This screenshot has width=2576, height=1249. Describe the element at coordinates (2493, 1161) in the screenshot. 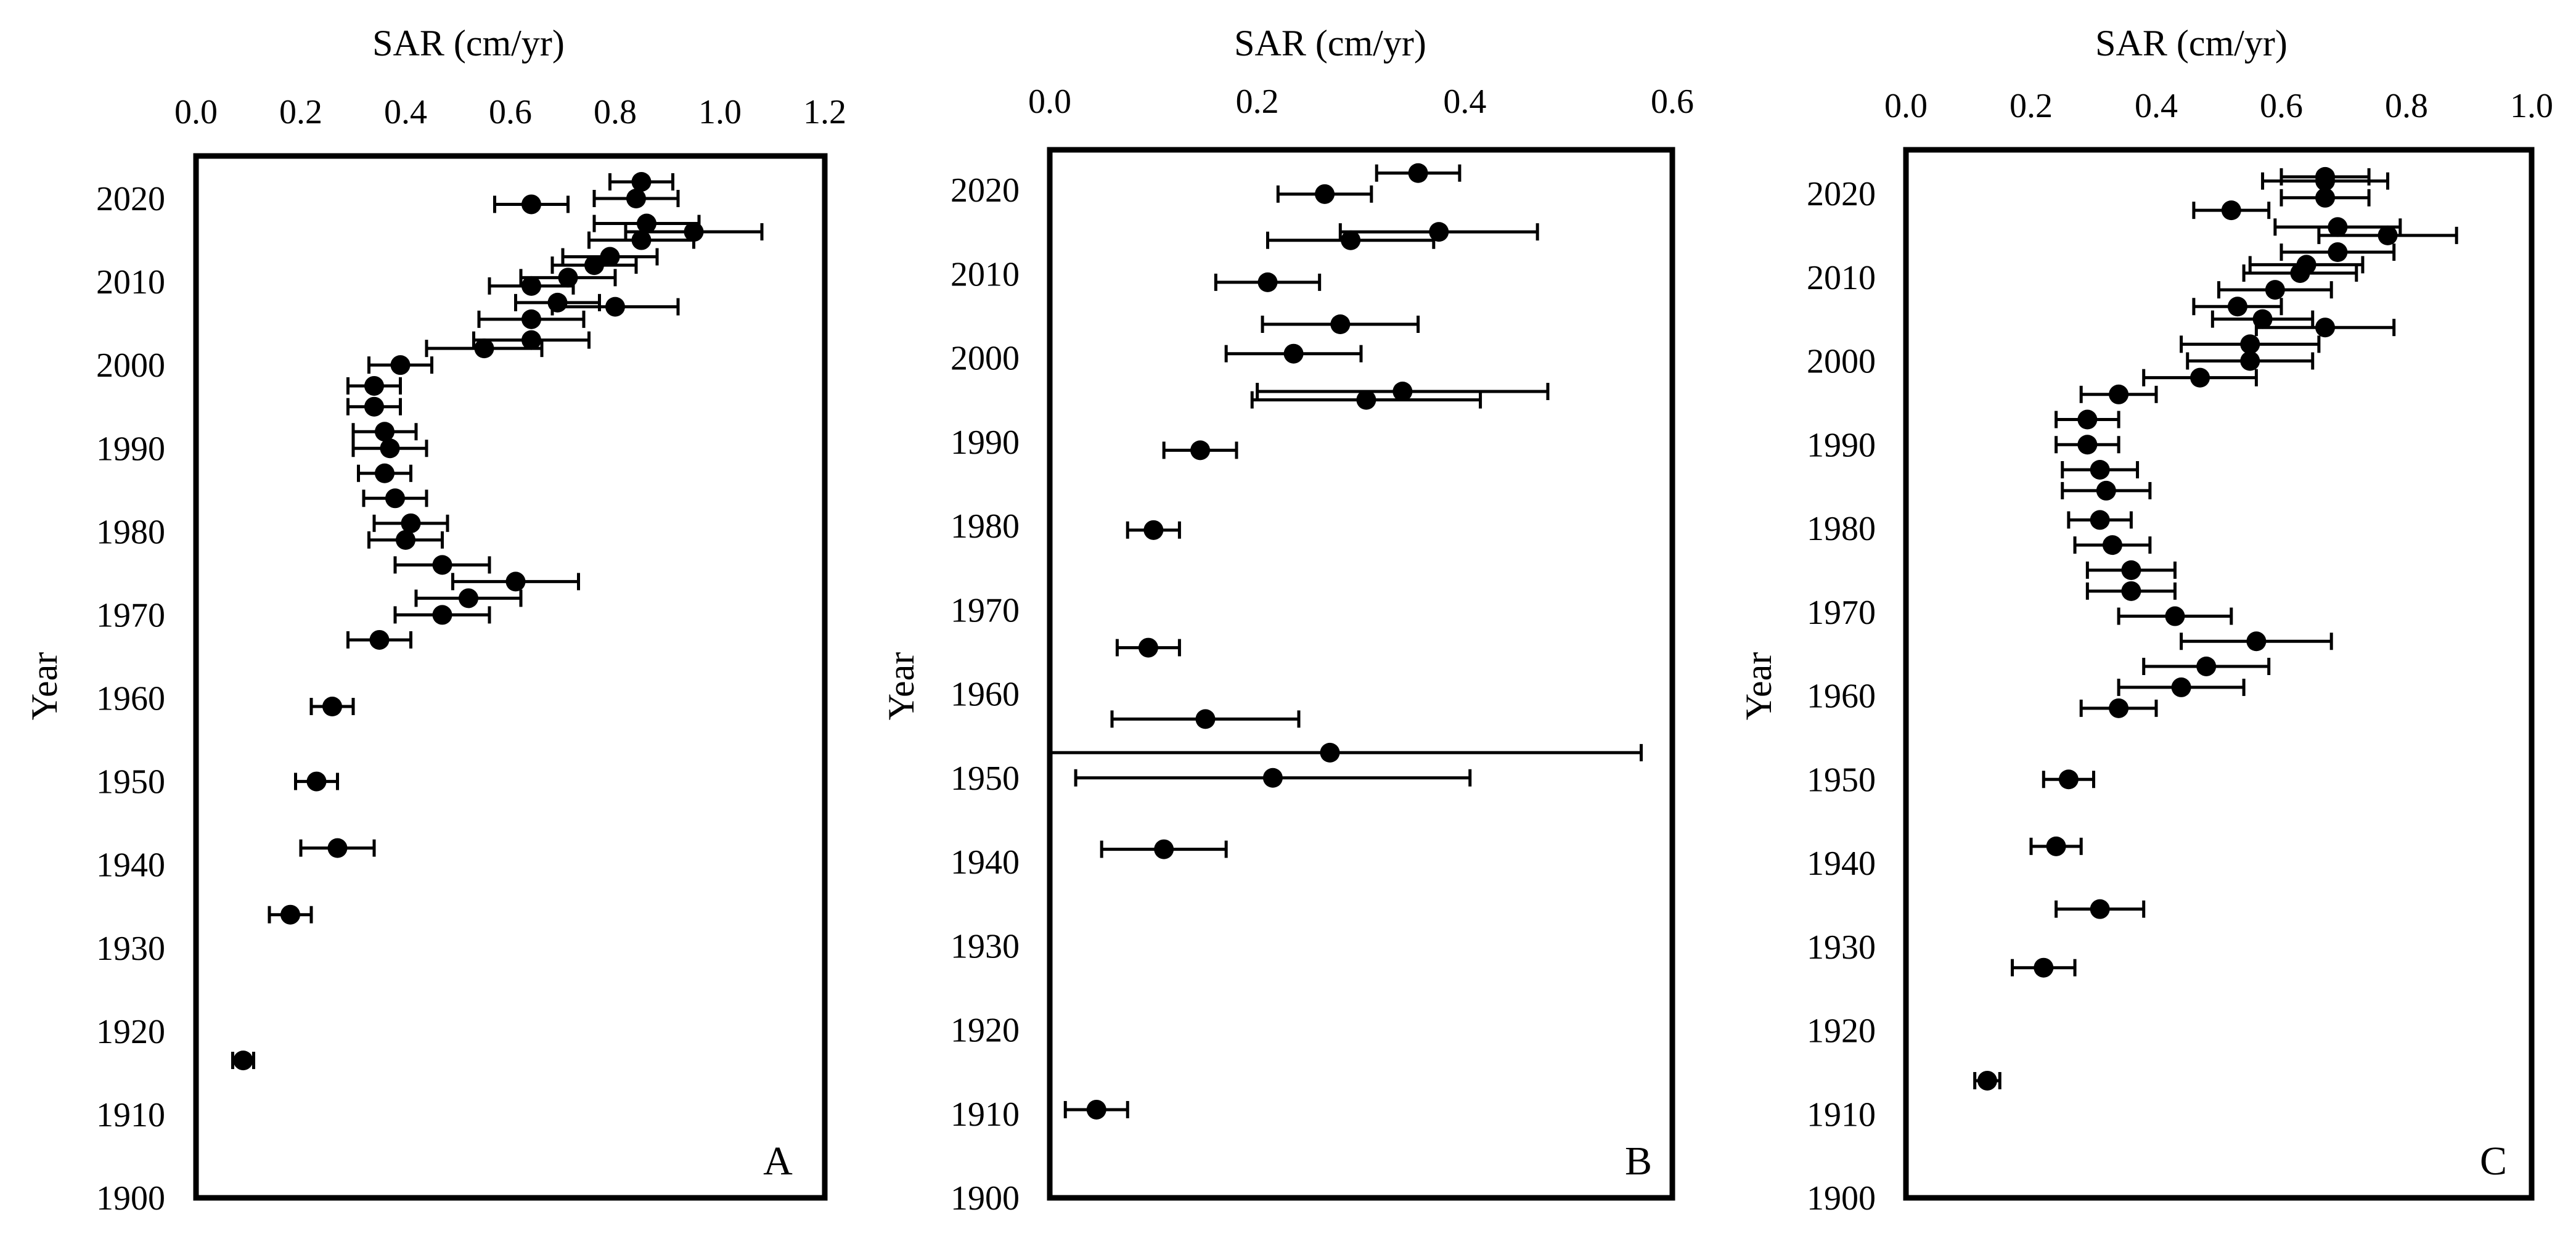

I see `panel-label: C` at that location.